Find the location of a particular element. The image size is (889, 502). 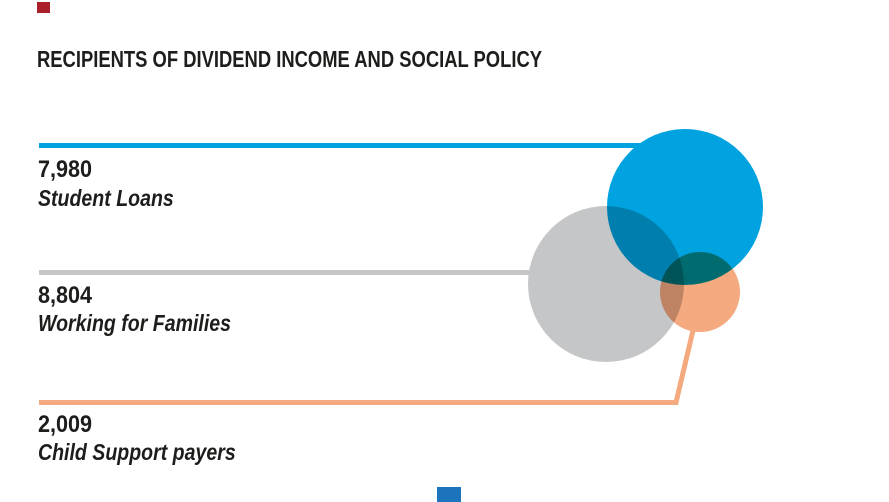

child-support-payers-value: 2,009 is located at coordinates (65, 424).